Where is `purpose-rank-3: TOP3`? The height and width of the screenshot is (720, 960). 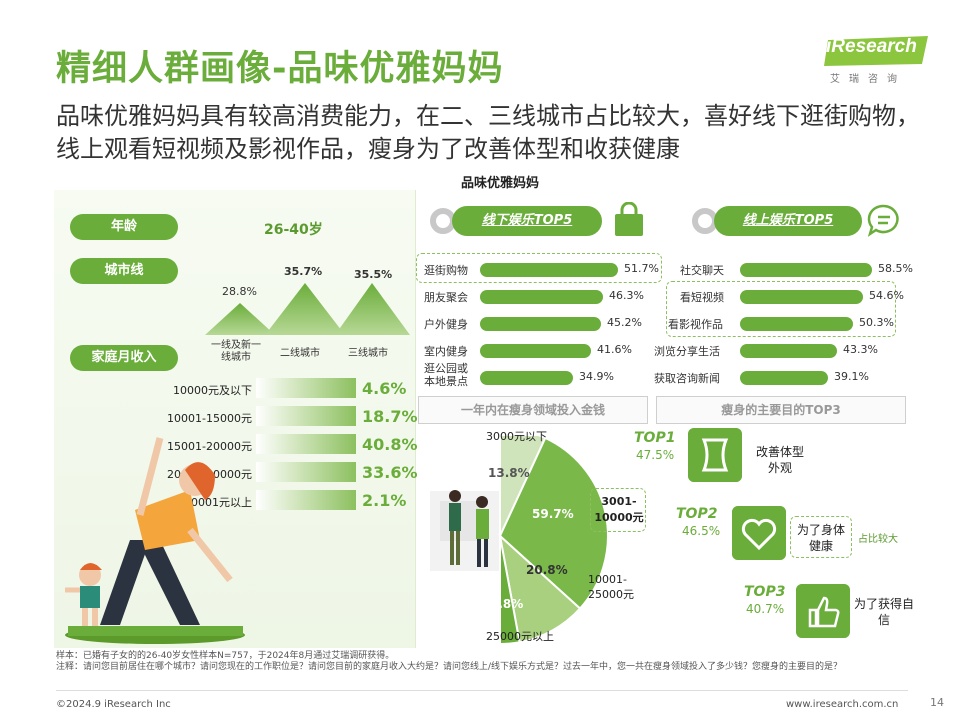
purpose-rank-3: TOP3 is located at coordinates (765, 592).